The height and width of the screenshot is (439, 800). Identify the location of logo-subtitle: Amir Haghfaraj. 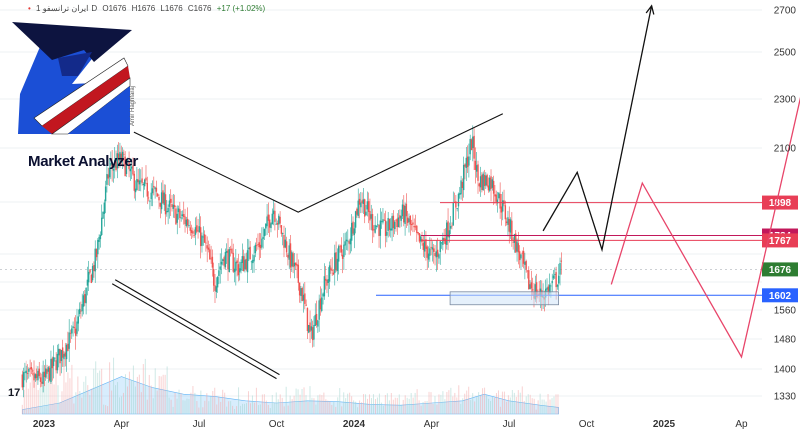
(133, 106).